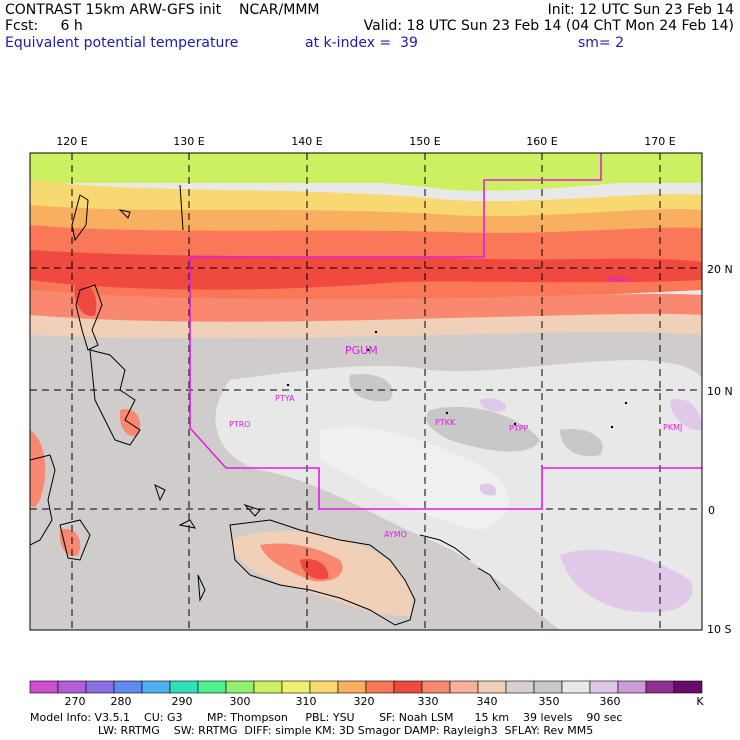  Describe the element at coordinates (640, 10) in the screenshot. I see `init-time: Init: 12 UTC Sun 23 Feb 14` at that location.